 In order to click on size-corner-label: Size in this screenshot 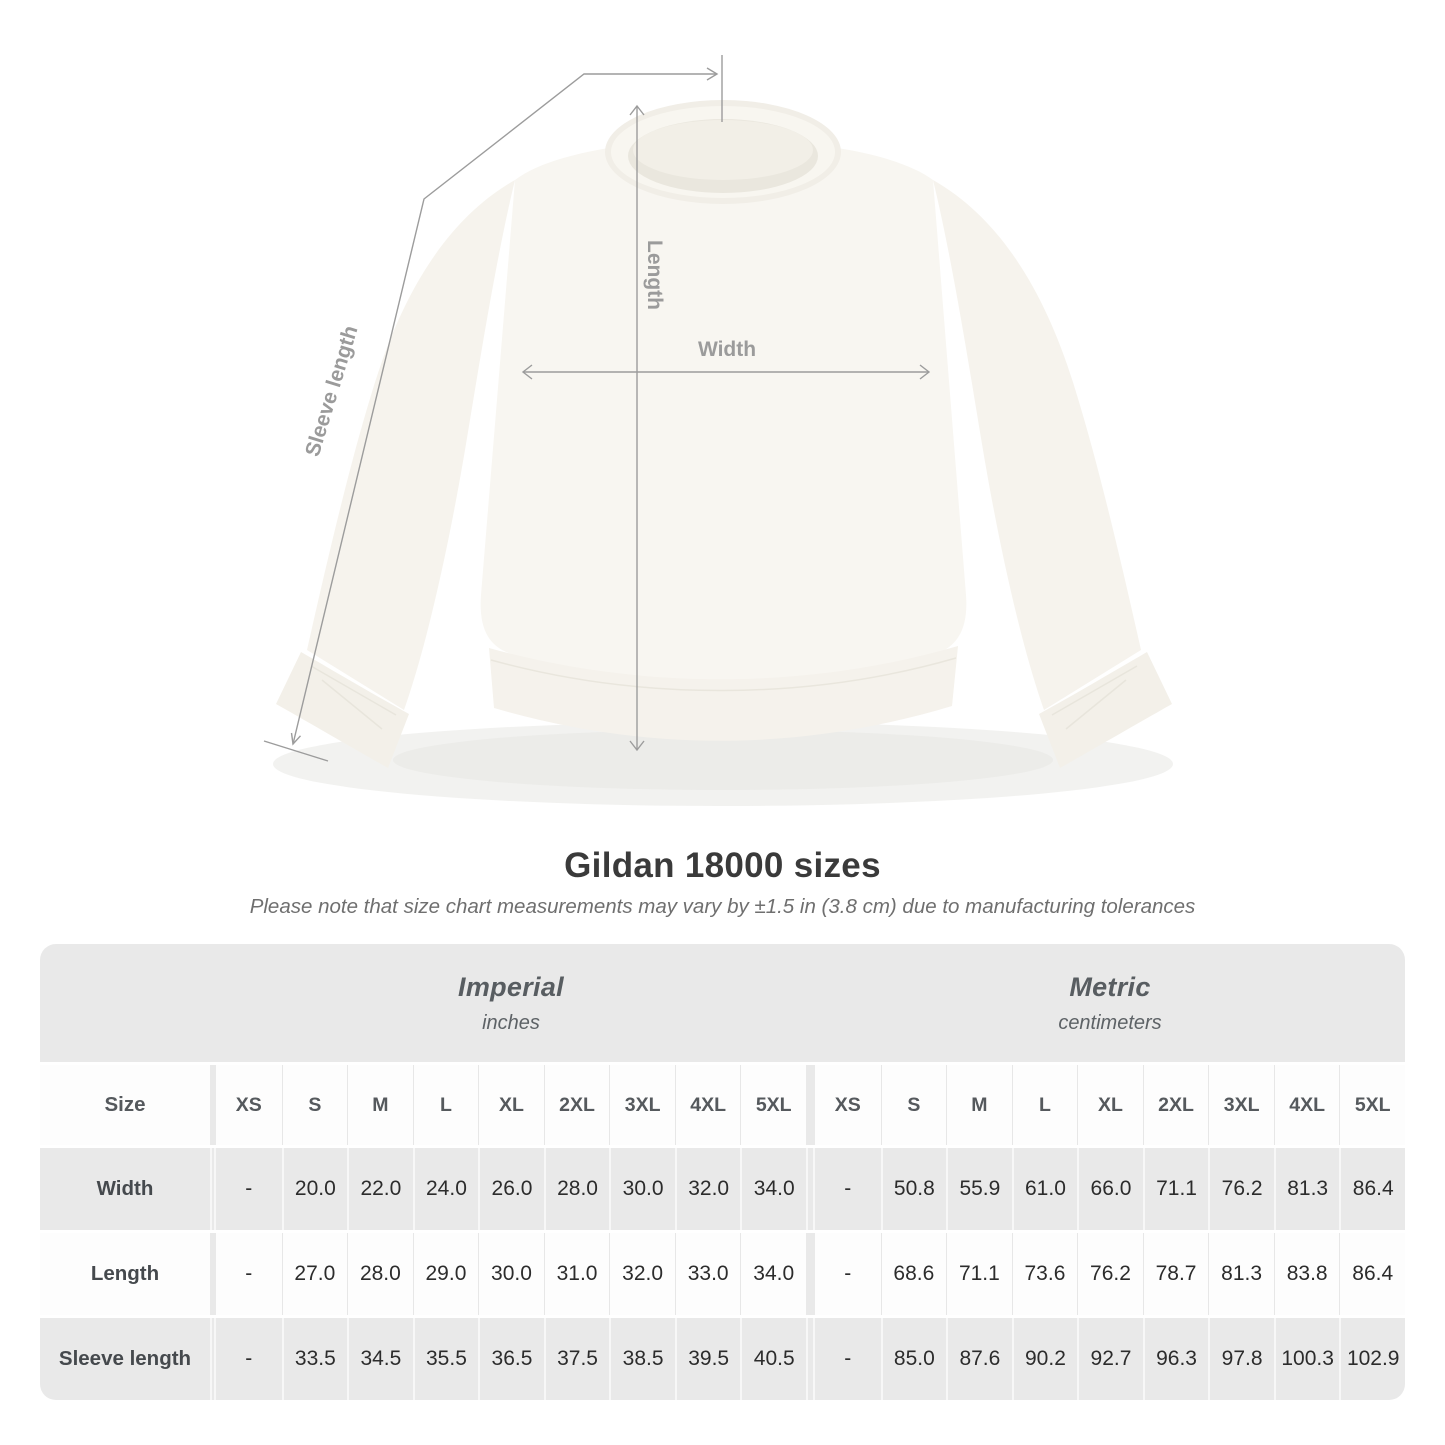, I will do `click(125, 1105)`.